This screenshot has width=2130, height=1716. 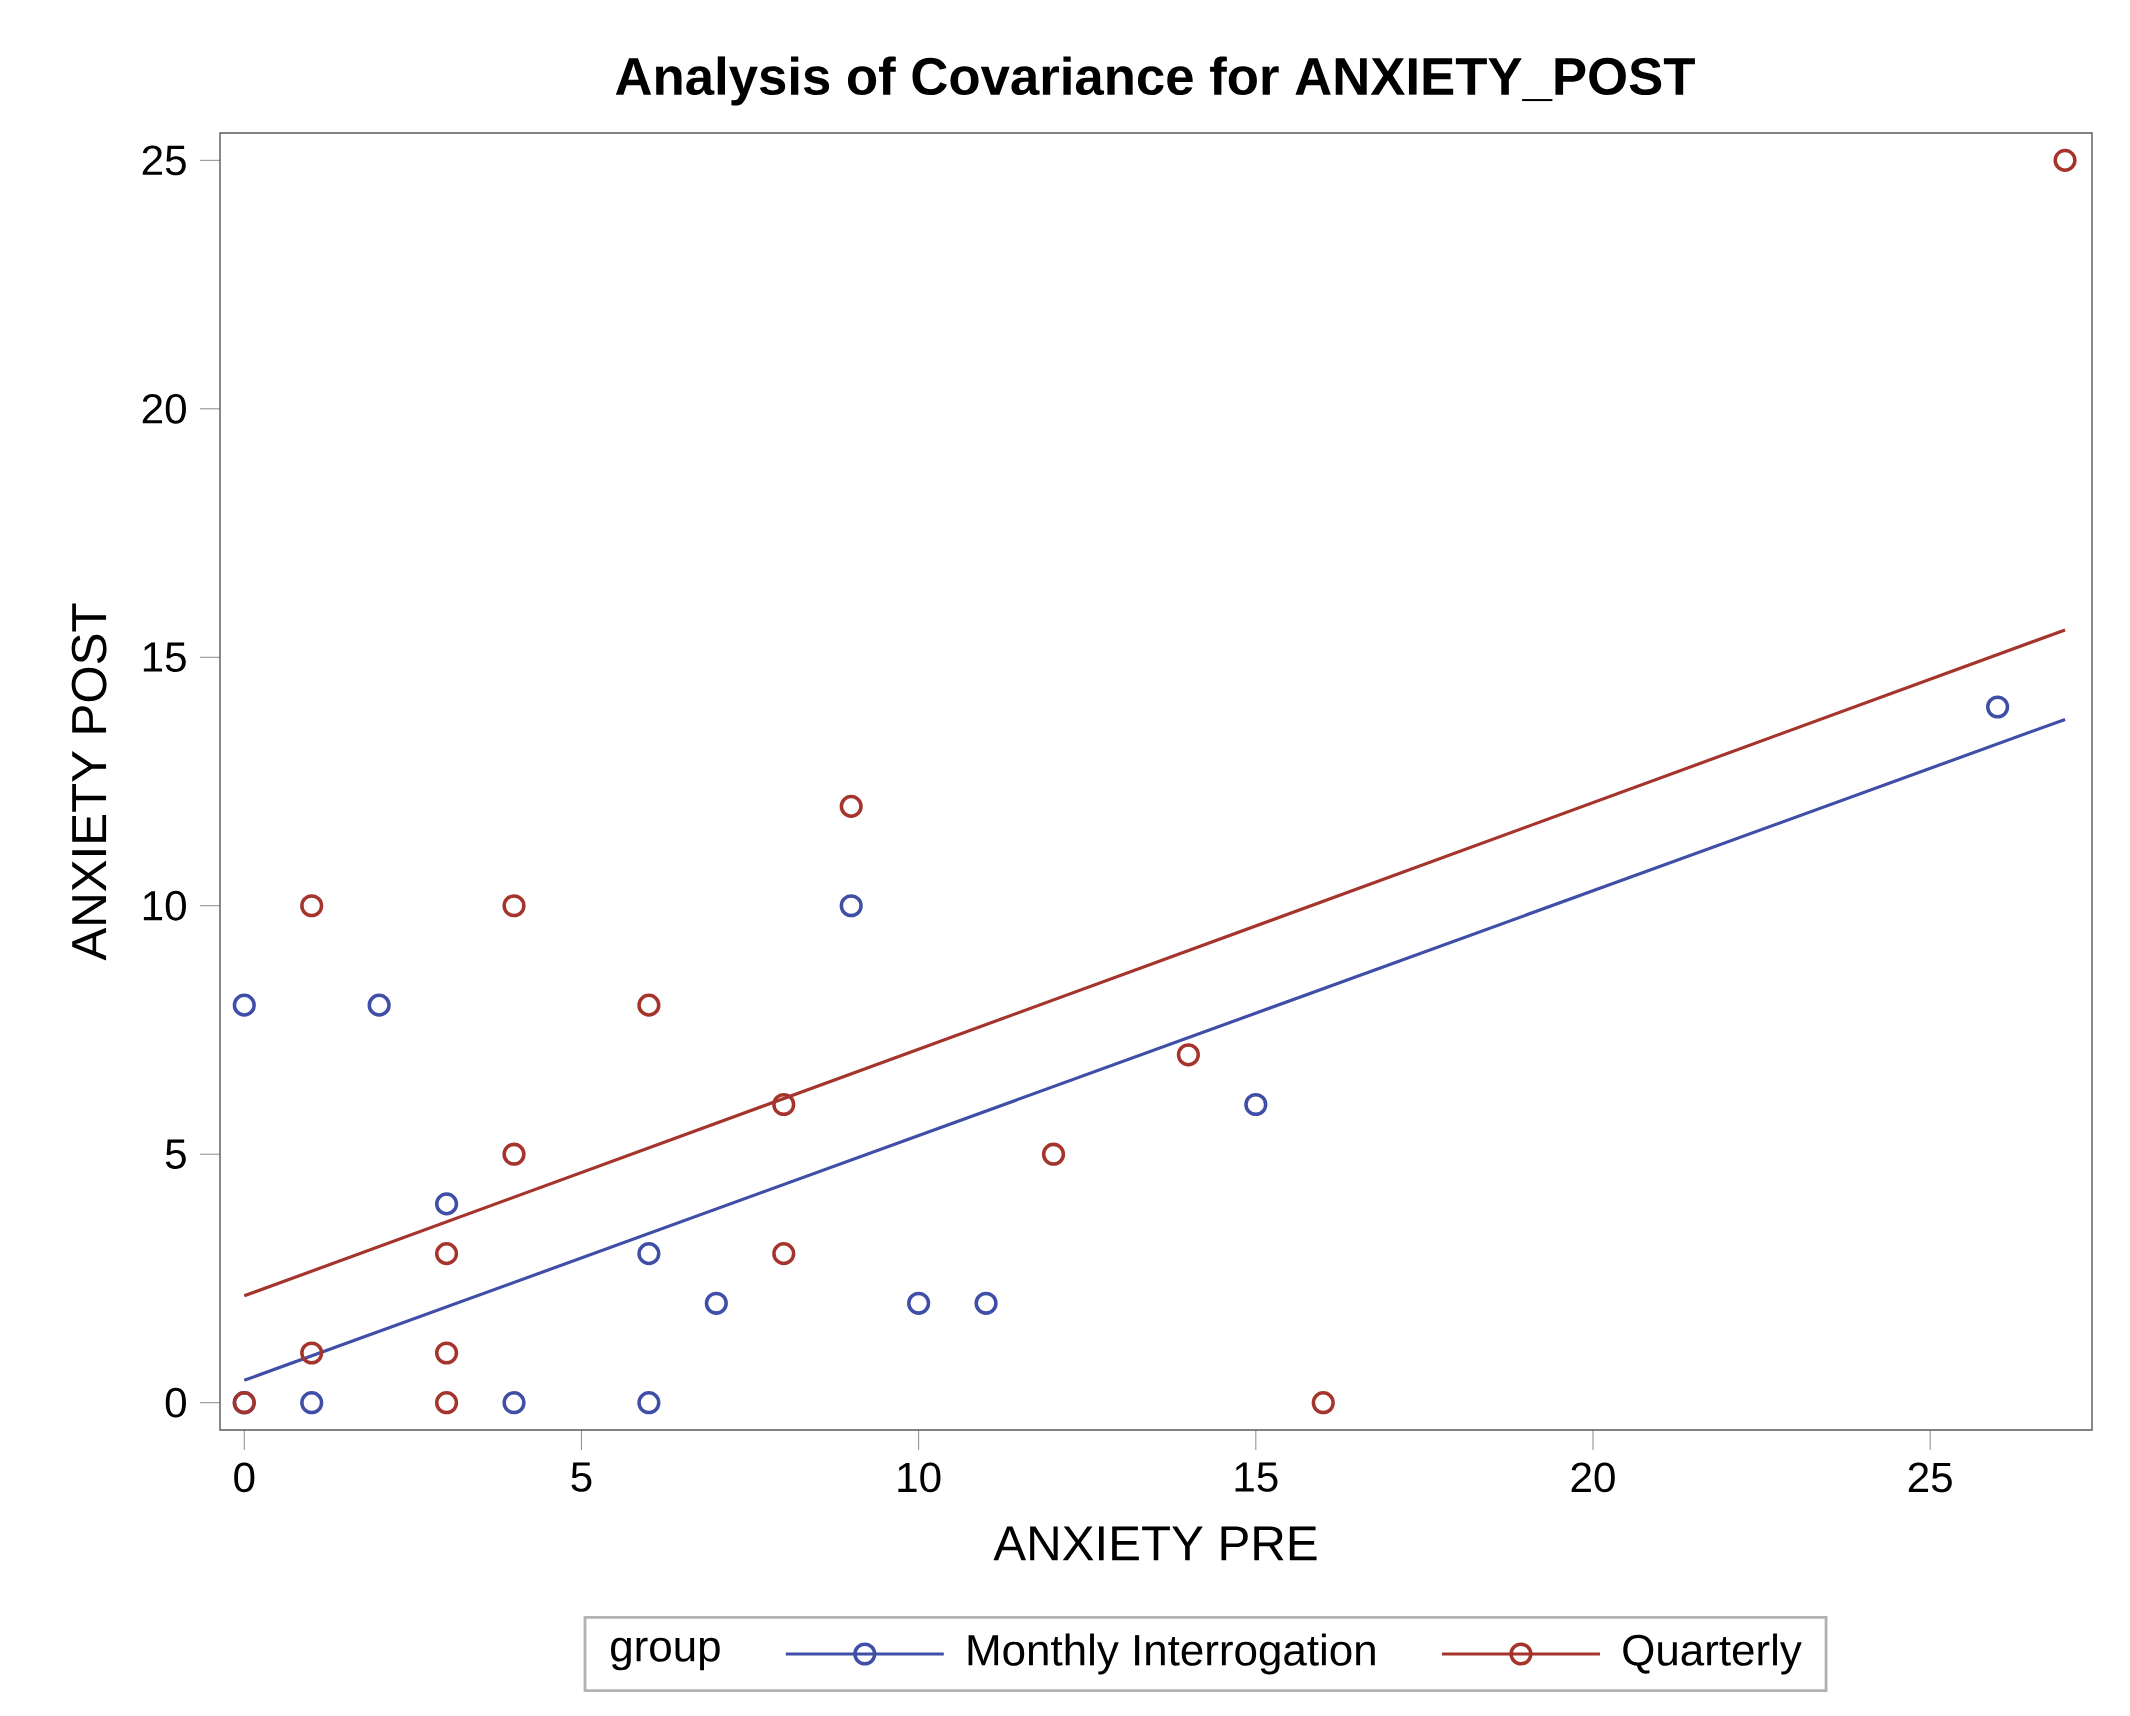 What do you see at coordinates (175, 1402) in the screenshot?
I see `y-tick-label: 0` at bounding box center [175, 1402].